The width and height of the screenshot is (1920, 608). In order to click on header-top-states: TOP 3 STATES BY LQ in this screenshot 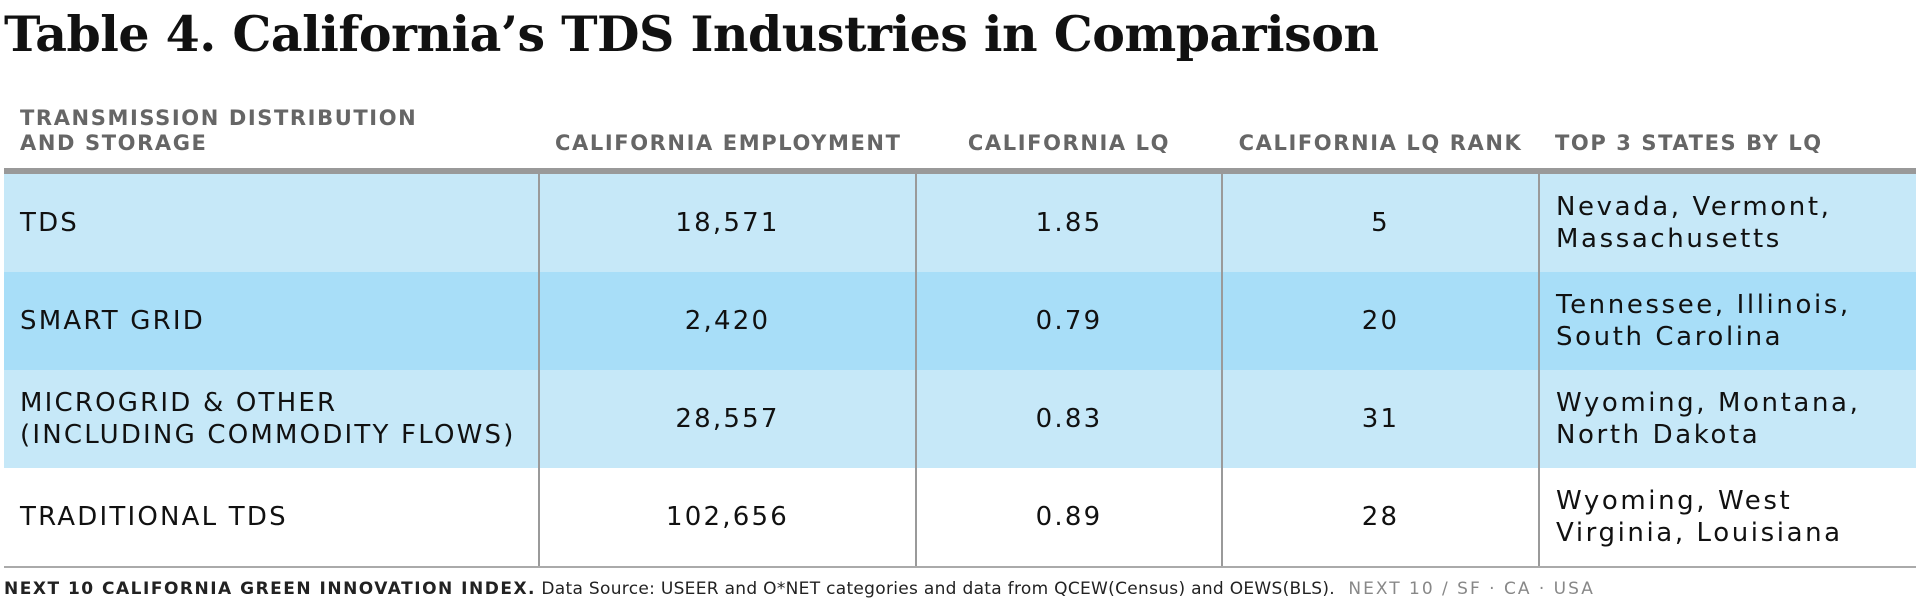, I will do `click(1727, 130)`.